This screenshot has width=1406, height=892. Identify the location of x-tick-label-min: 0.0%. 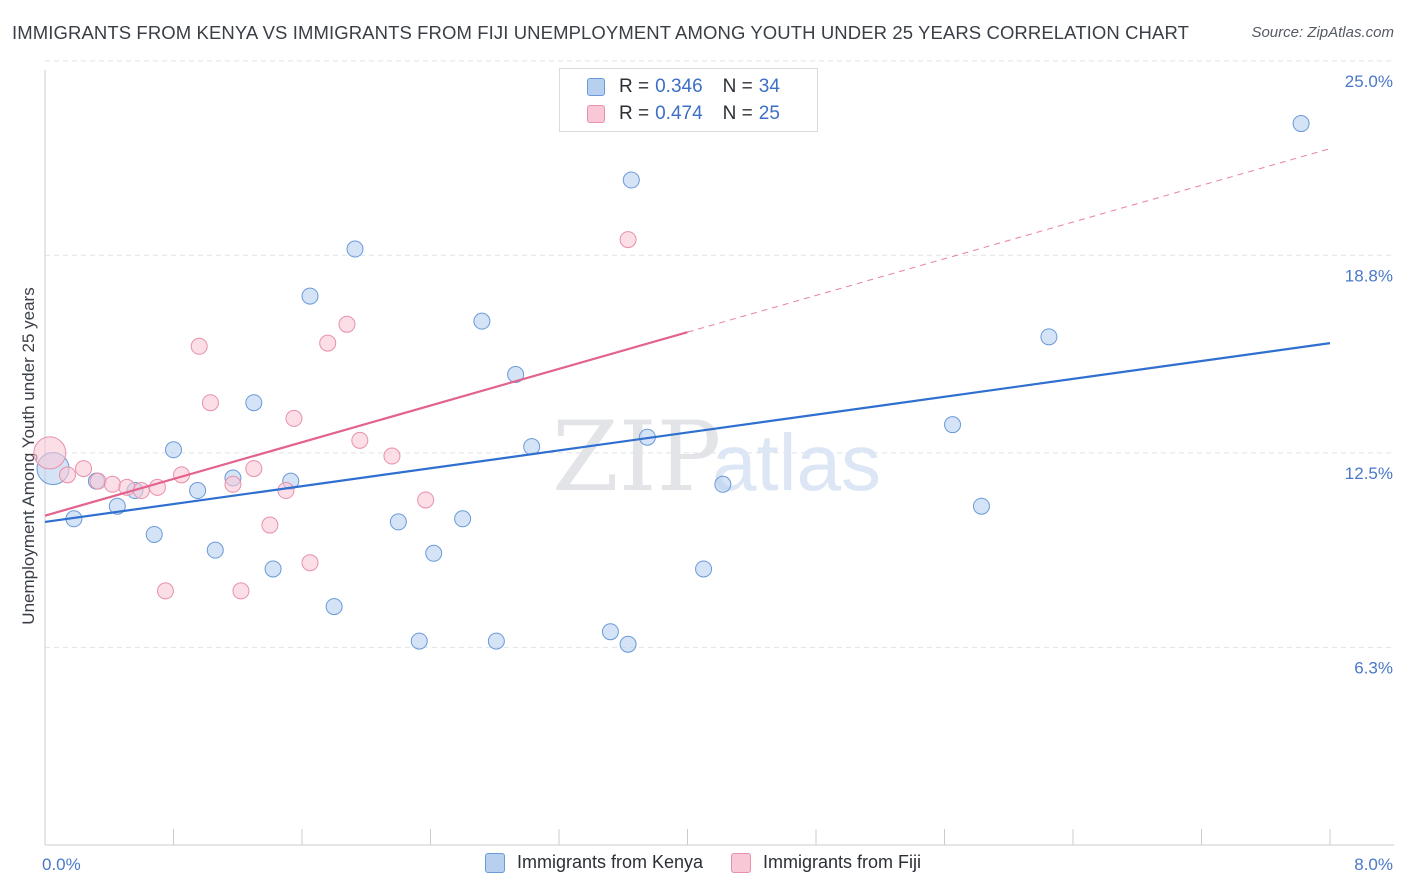
(61, 864).